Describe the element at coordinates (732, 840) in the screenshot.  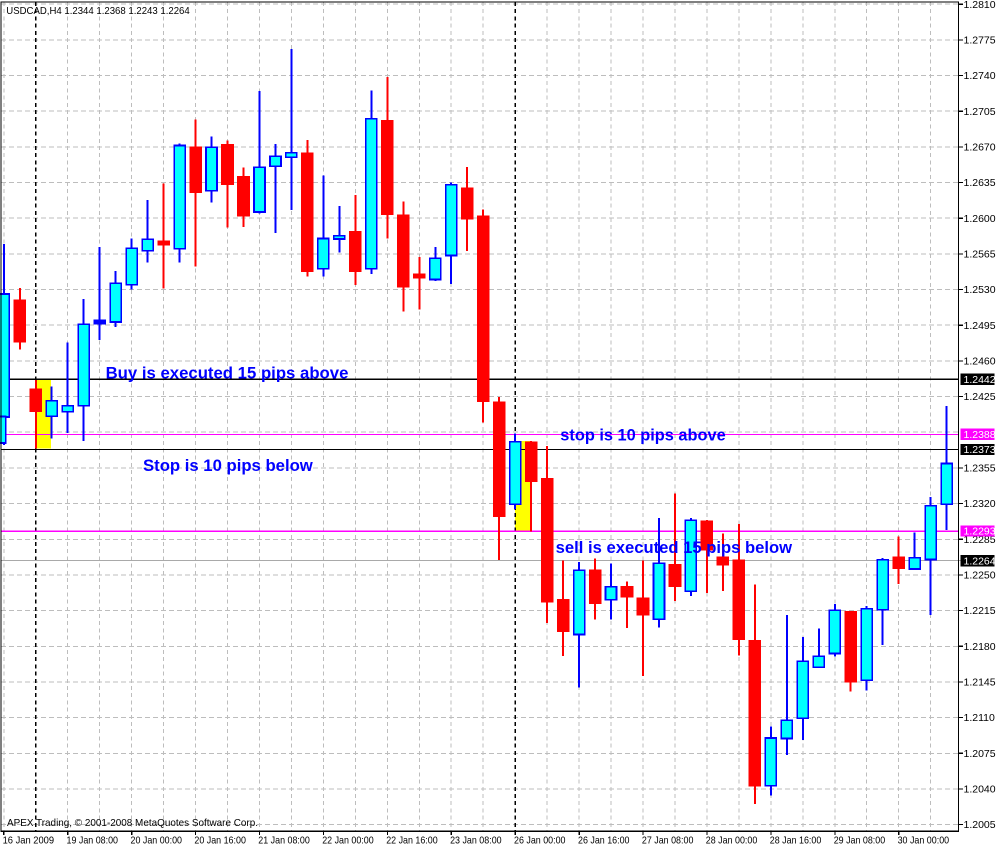
I see `svg-text: 28 Jan 00:00` at that location.